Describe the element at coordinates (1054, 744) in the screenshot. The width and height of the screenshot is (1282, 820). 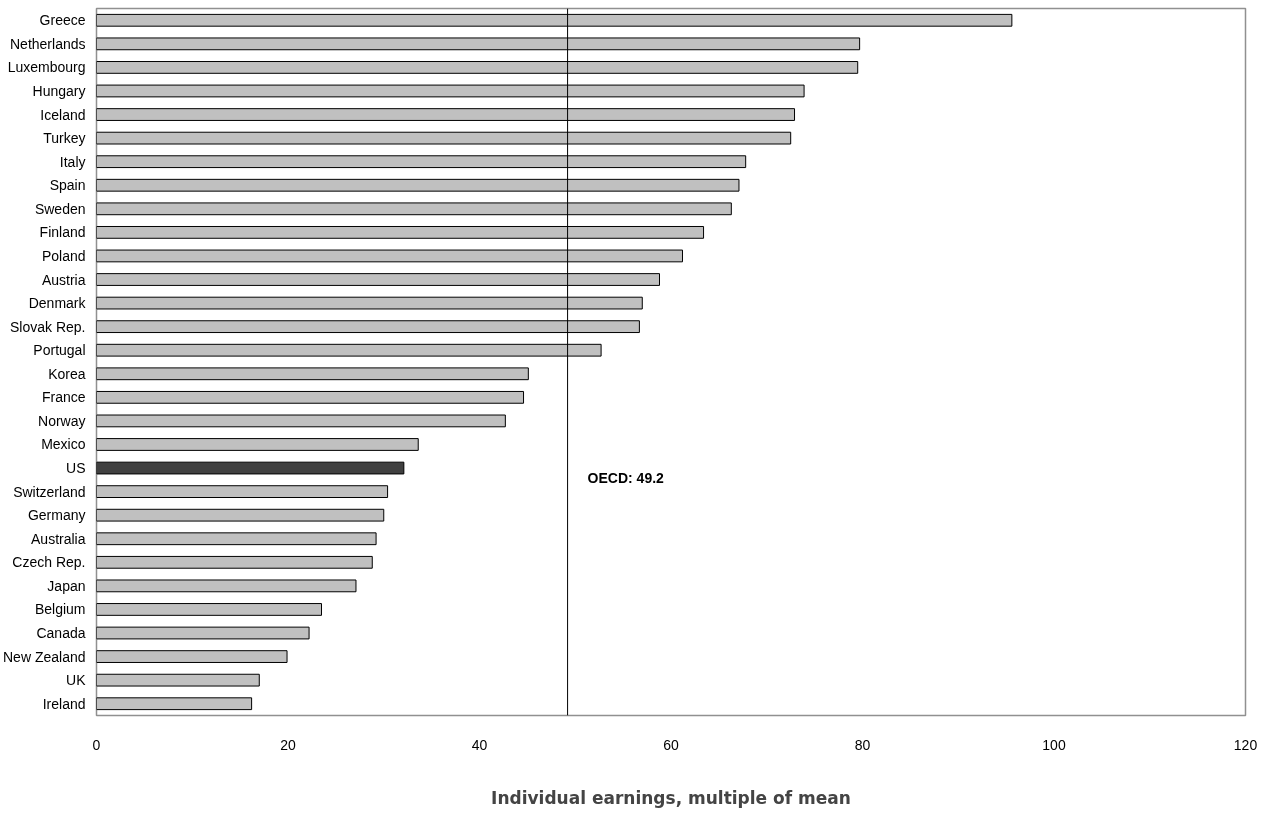
I see `x-tick-label: 100` at that location.